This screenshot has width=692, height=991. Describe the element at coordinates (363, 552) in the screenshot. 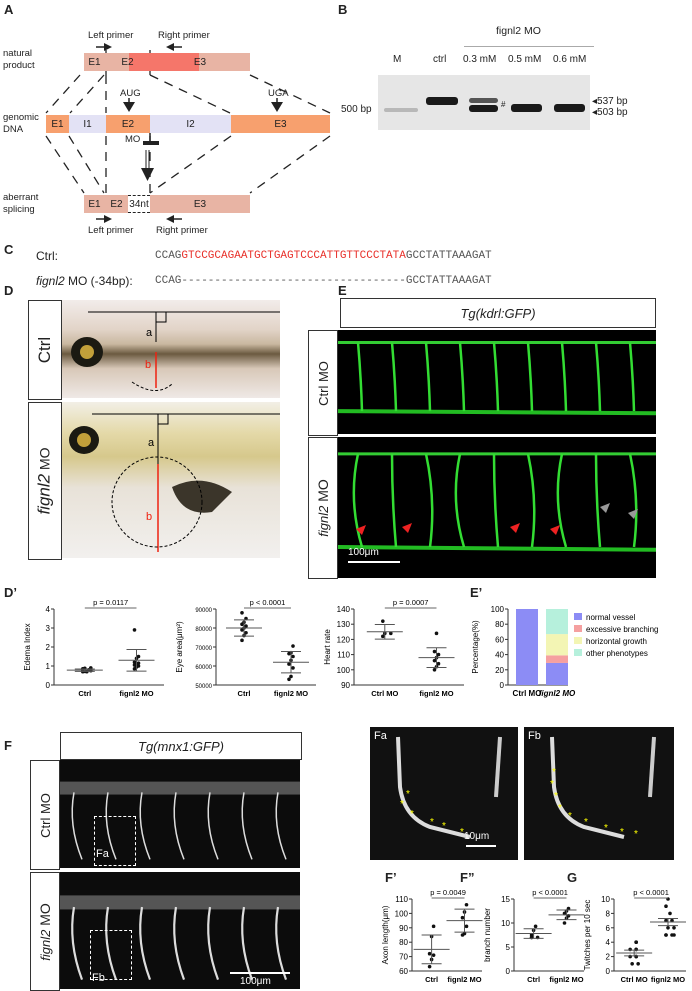

I see `scale-label: 100μm` at that location.